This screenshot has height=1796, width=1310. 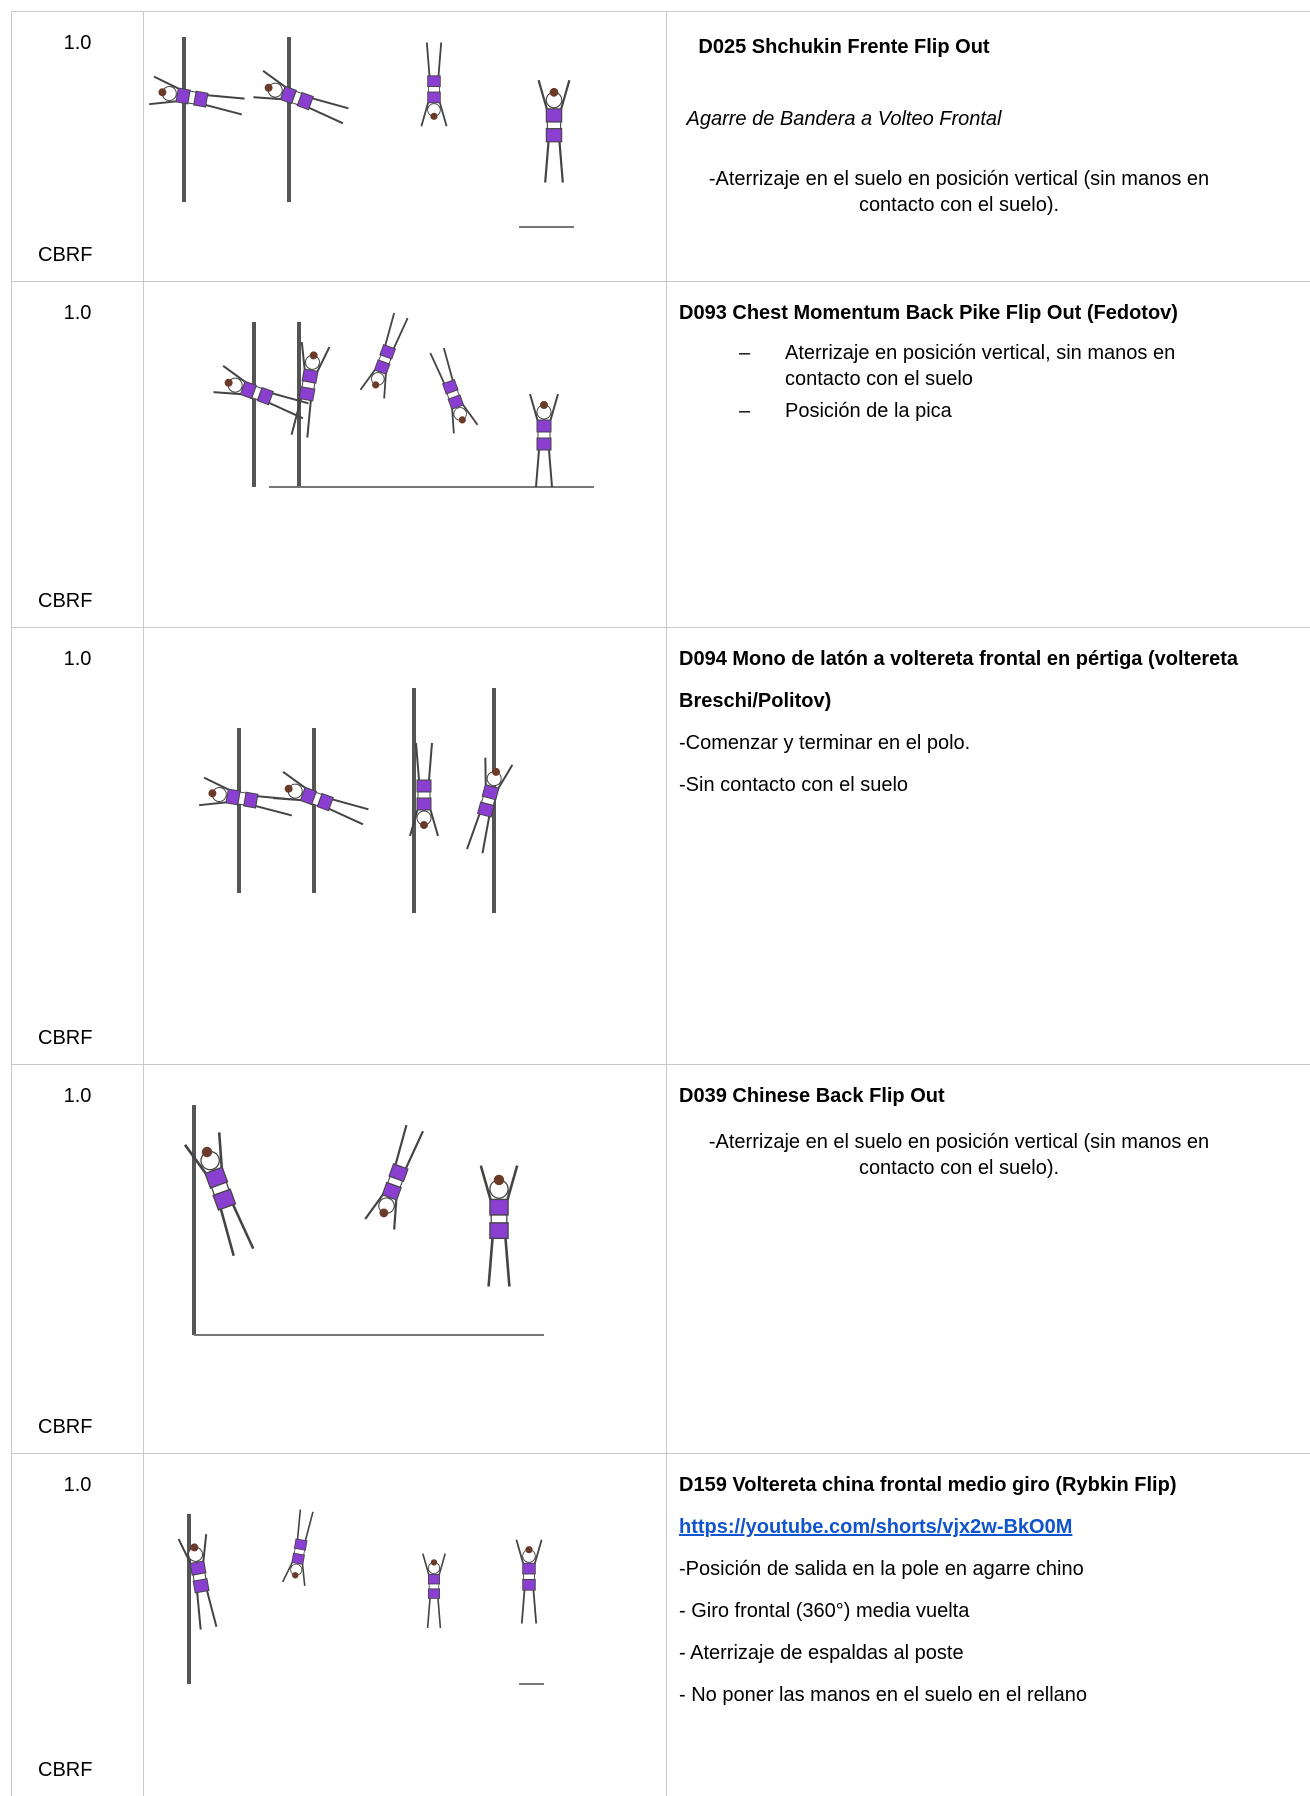 What do you see at coordinates (982, 411) in the screenshot?
I see `bullet: Posición de la pica` at bounding box center [982, 411].